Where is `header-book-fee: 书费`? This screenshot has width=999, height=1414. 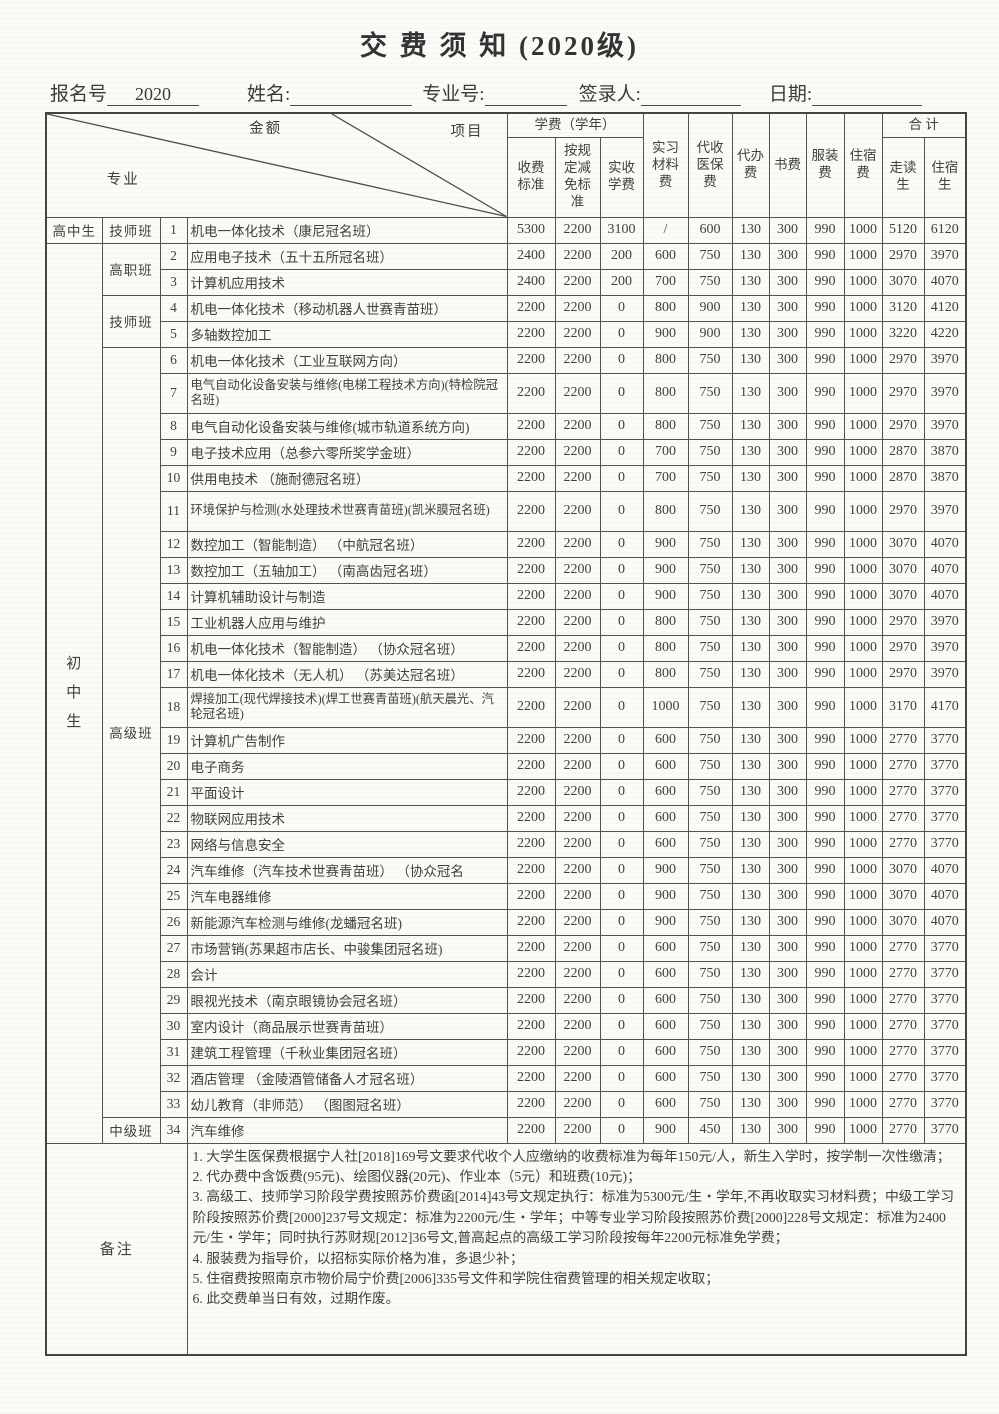 header-book-fee: 书费 is located at coordinates (787, 165).